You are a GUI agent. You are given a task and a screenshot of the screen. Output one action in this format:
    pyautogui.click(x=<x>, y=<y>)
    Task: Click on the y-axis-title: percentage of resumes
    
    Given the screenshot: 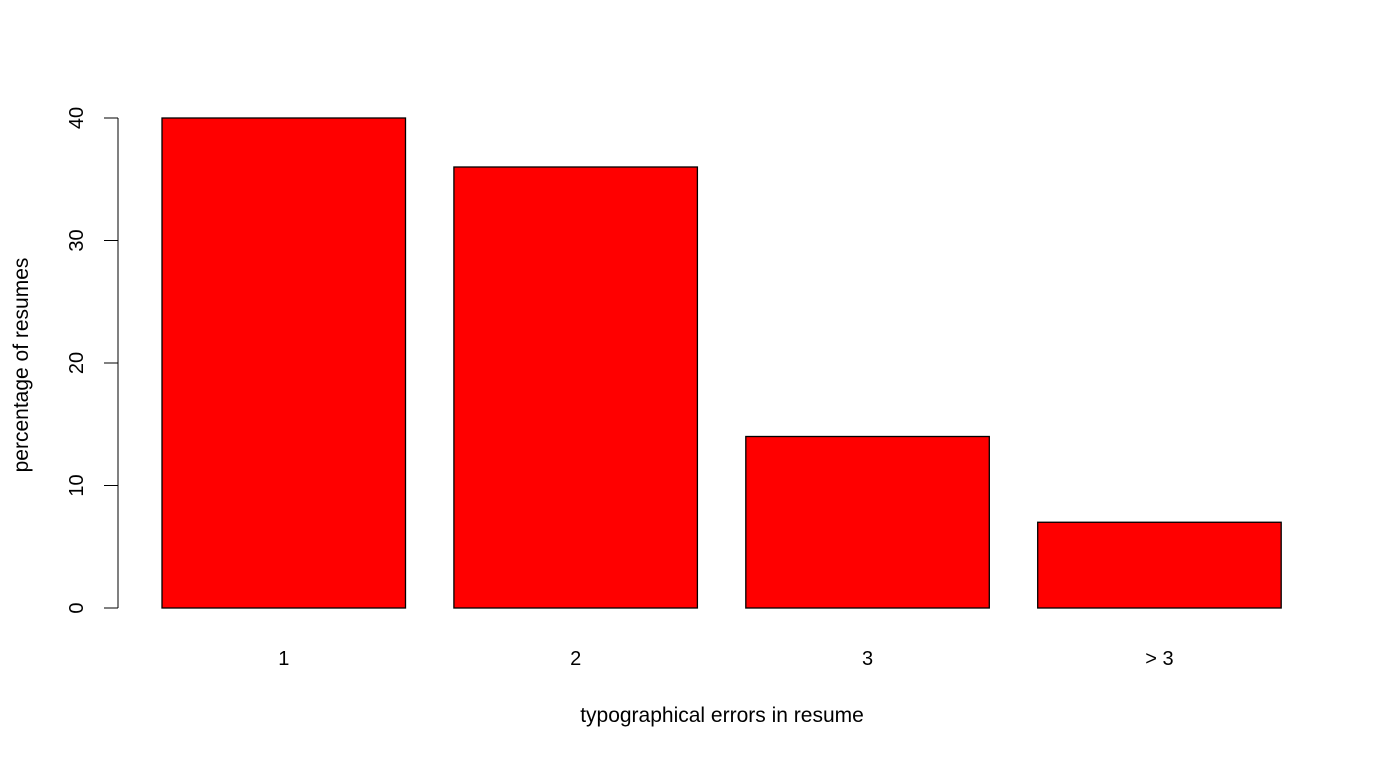 What is the action you would take?
    pyautogui.click(x=21, y=365)
    